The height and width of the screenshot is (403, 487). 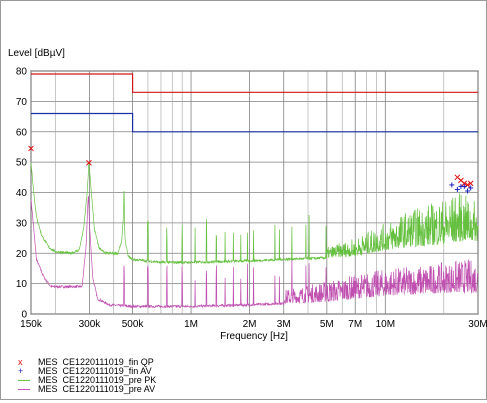 What do you see at coordinates (191, 324) in the screenshot?
I see `x-tick-label: 1M` at bounding box center [191, 324].